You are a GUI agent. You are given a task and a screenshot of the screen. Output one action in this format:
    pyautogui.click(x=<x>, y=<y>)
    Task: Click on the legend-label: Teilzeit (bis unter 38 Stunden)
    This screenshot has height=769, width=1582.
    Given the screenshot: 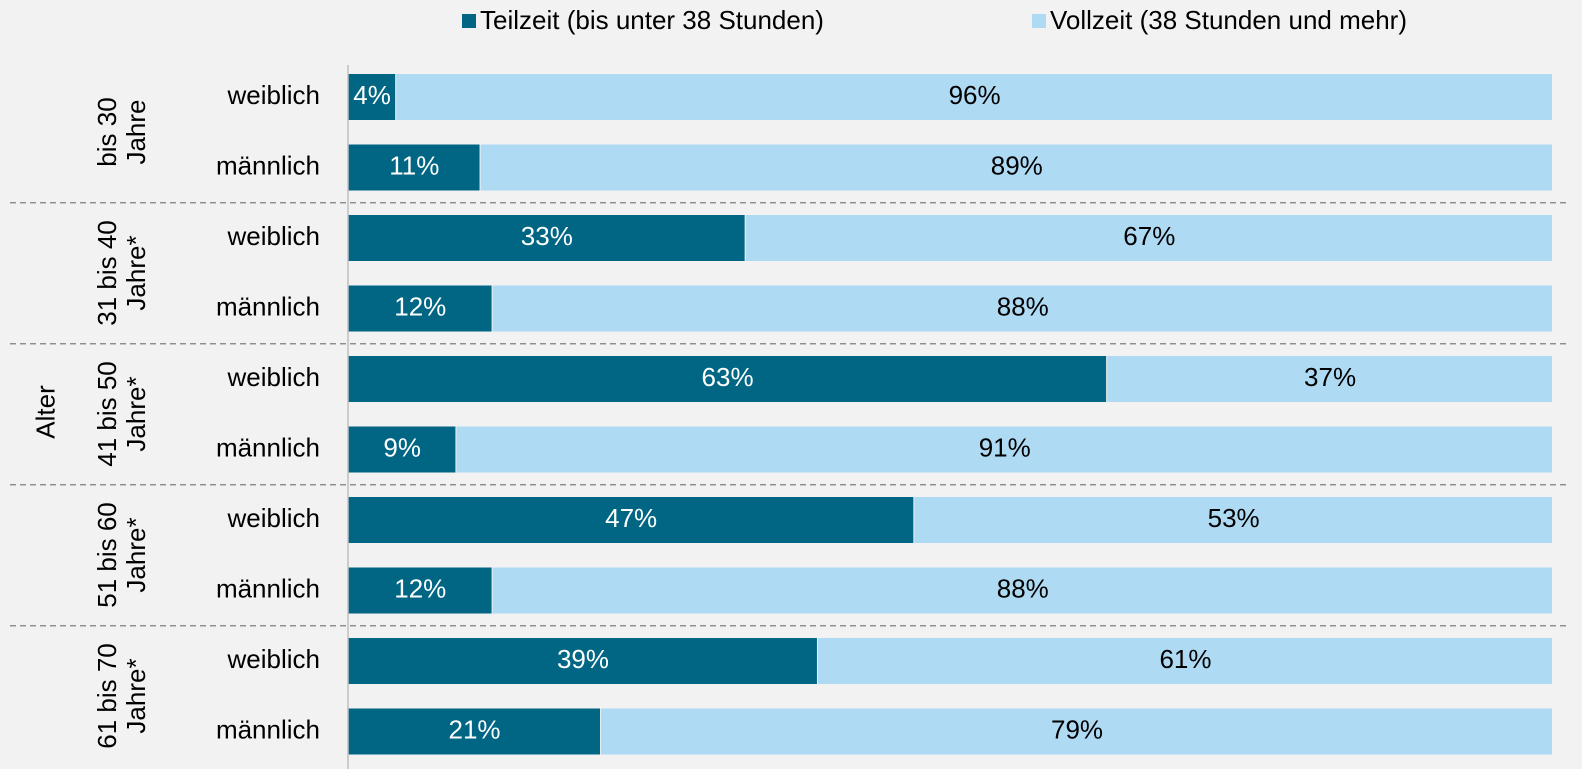 What is the action you would take?
    pyautogui.click(x=652, y=20)
    